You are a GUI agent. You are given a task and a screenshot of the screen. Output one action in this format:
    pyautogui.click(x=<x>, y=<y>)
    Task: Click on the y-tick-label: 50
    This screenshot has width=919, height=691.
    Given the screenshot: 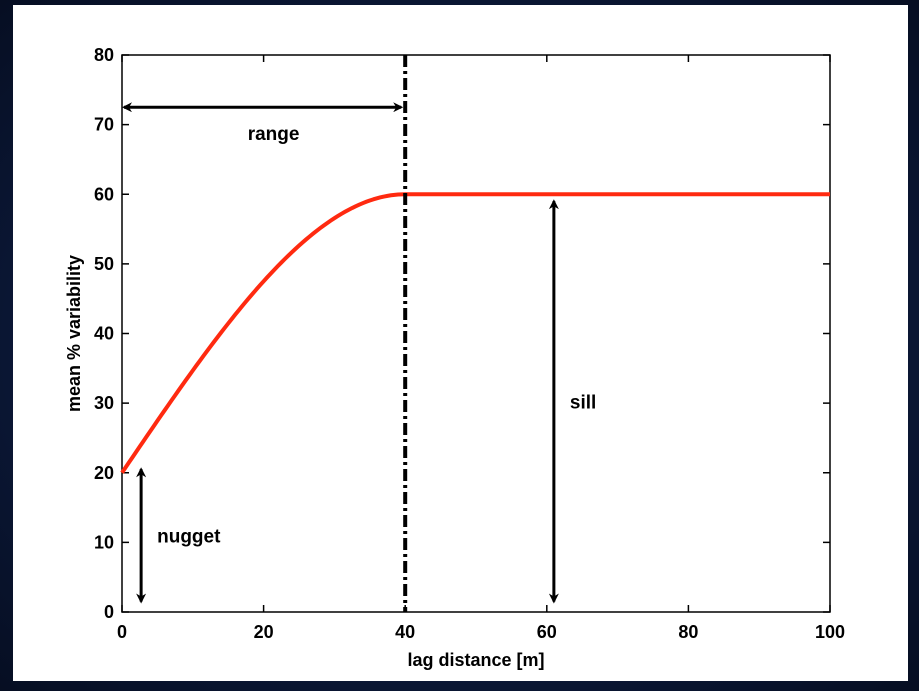 What is the action you would take?
    pyautogui.click(x=104, y=264)
    